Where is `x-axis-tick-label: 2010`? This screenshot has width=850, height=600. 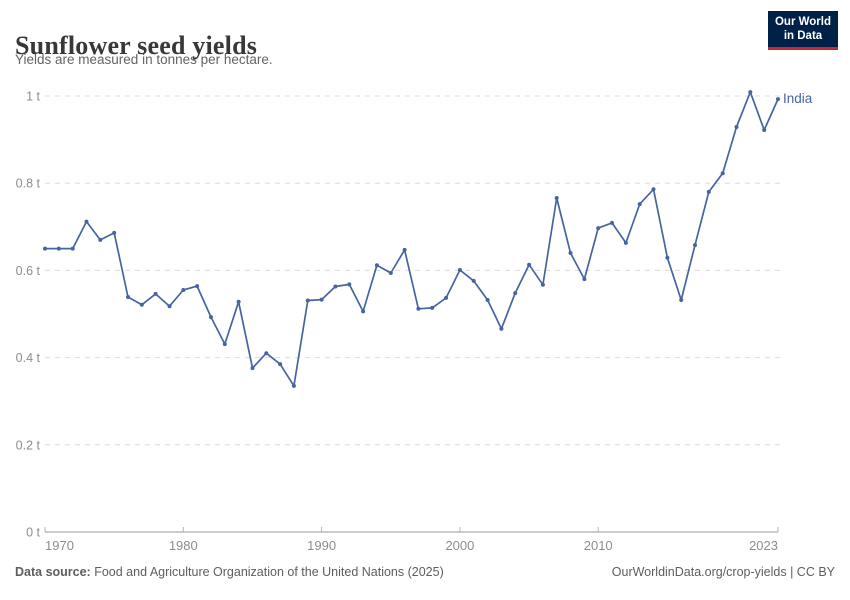 x-axis-tick-label: 2010 is located at coordinates (598, 545).